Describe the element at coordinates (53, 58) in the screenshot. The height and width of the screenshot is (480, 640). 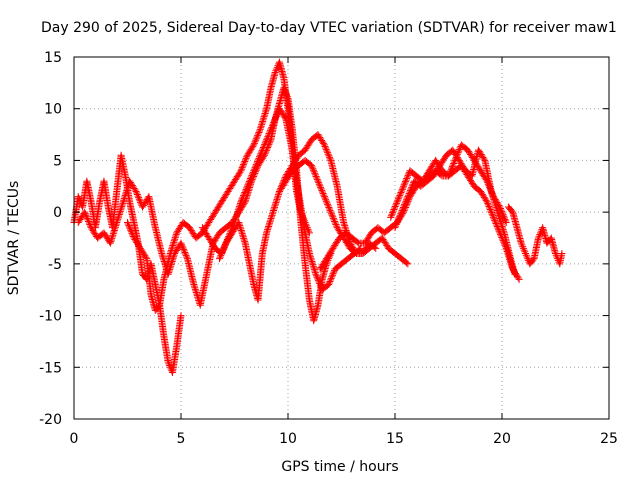
I see `y-tick-label: 15` at that location.